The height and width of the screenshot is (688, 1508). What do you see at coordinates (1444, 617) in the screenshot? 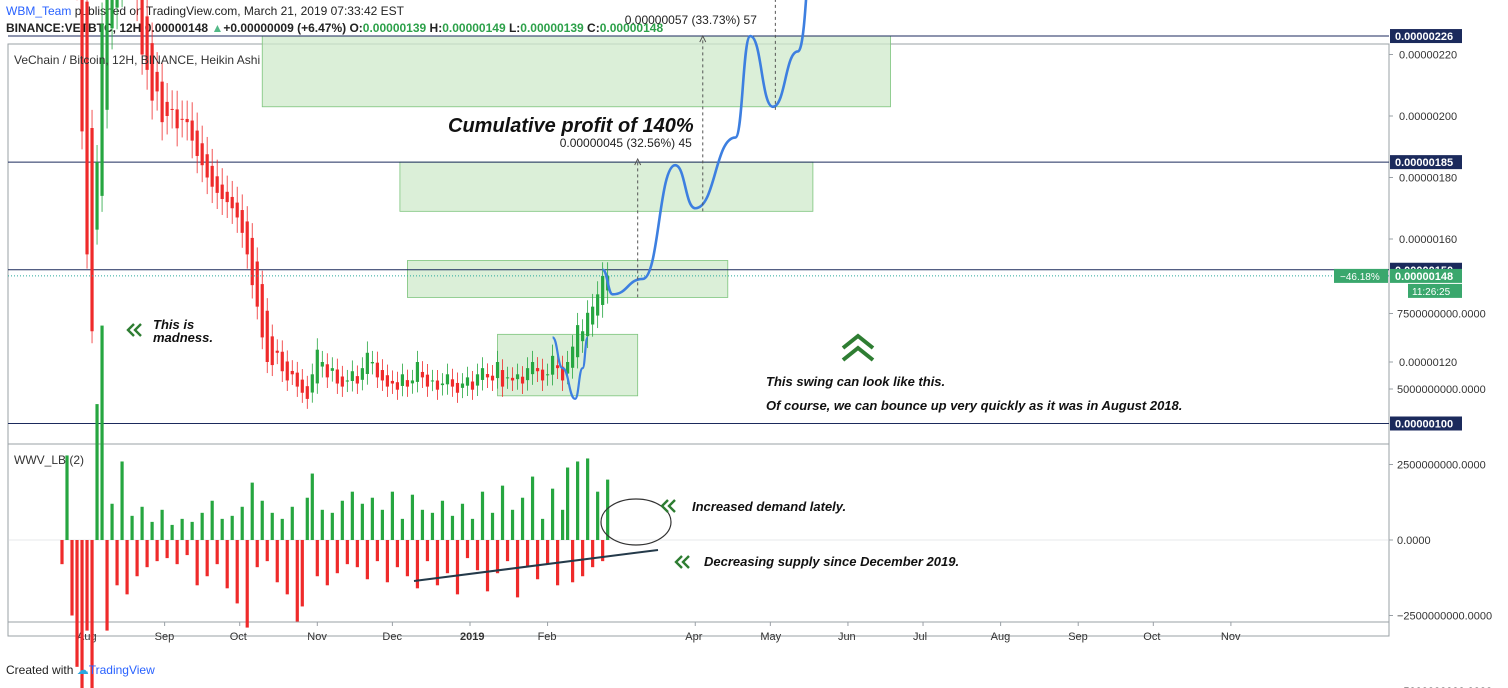
I see `indicator-tick-label: −2500000000.0000` at bounding box center [1444, 617].